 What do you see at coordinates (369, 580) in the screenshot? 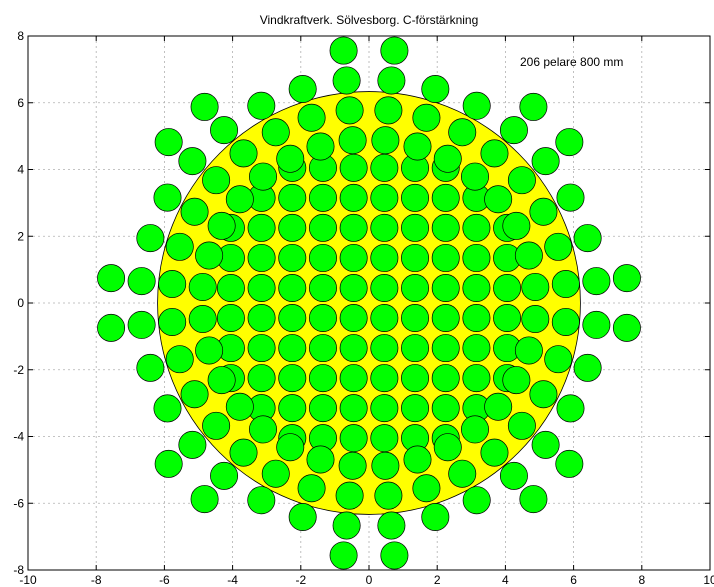
I see `x-tick-label: 0` at bounding box center [369, 580].